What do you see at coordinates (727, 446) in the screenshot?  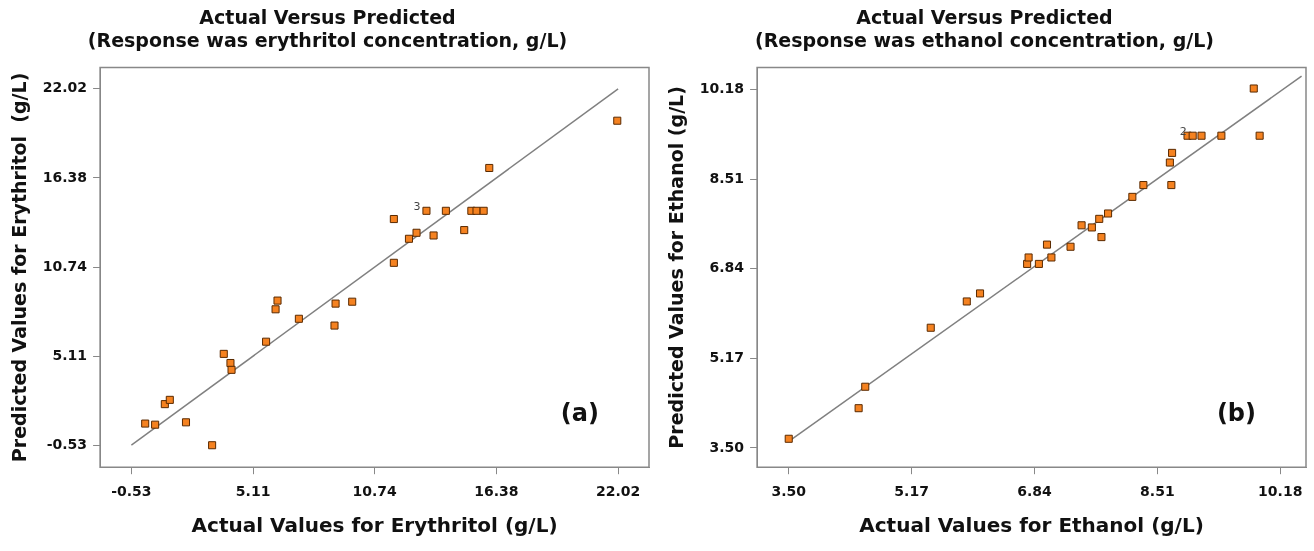 I see `y-tick-label: 3.50` at bounding box center [727, 446].